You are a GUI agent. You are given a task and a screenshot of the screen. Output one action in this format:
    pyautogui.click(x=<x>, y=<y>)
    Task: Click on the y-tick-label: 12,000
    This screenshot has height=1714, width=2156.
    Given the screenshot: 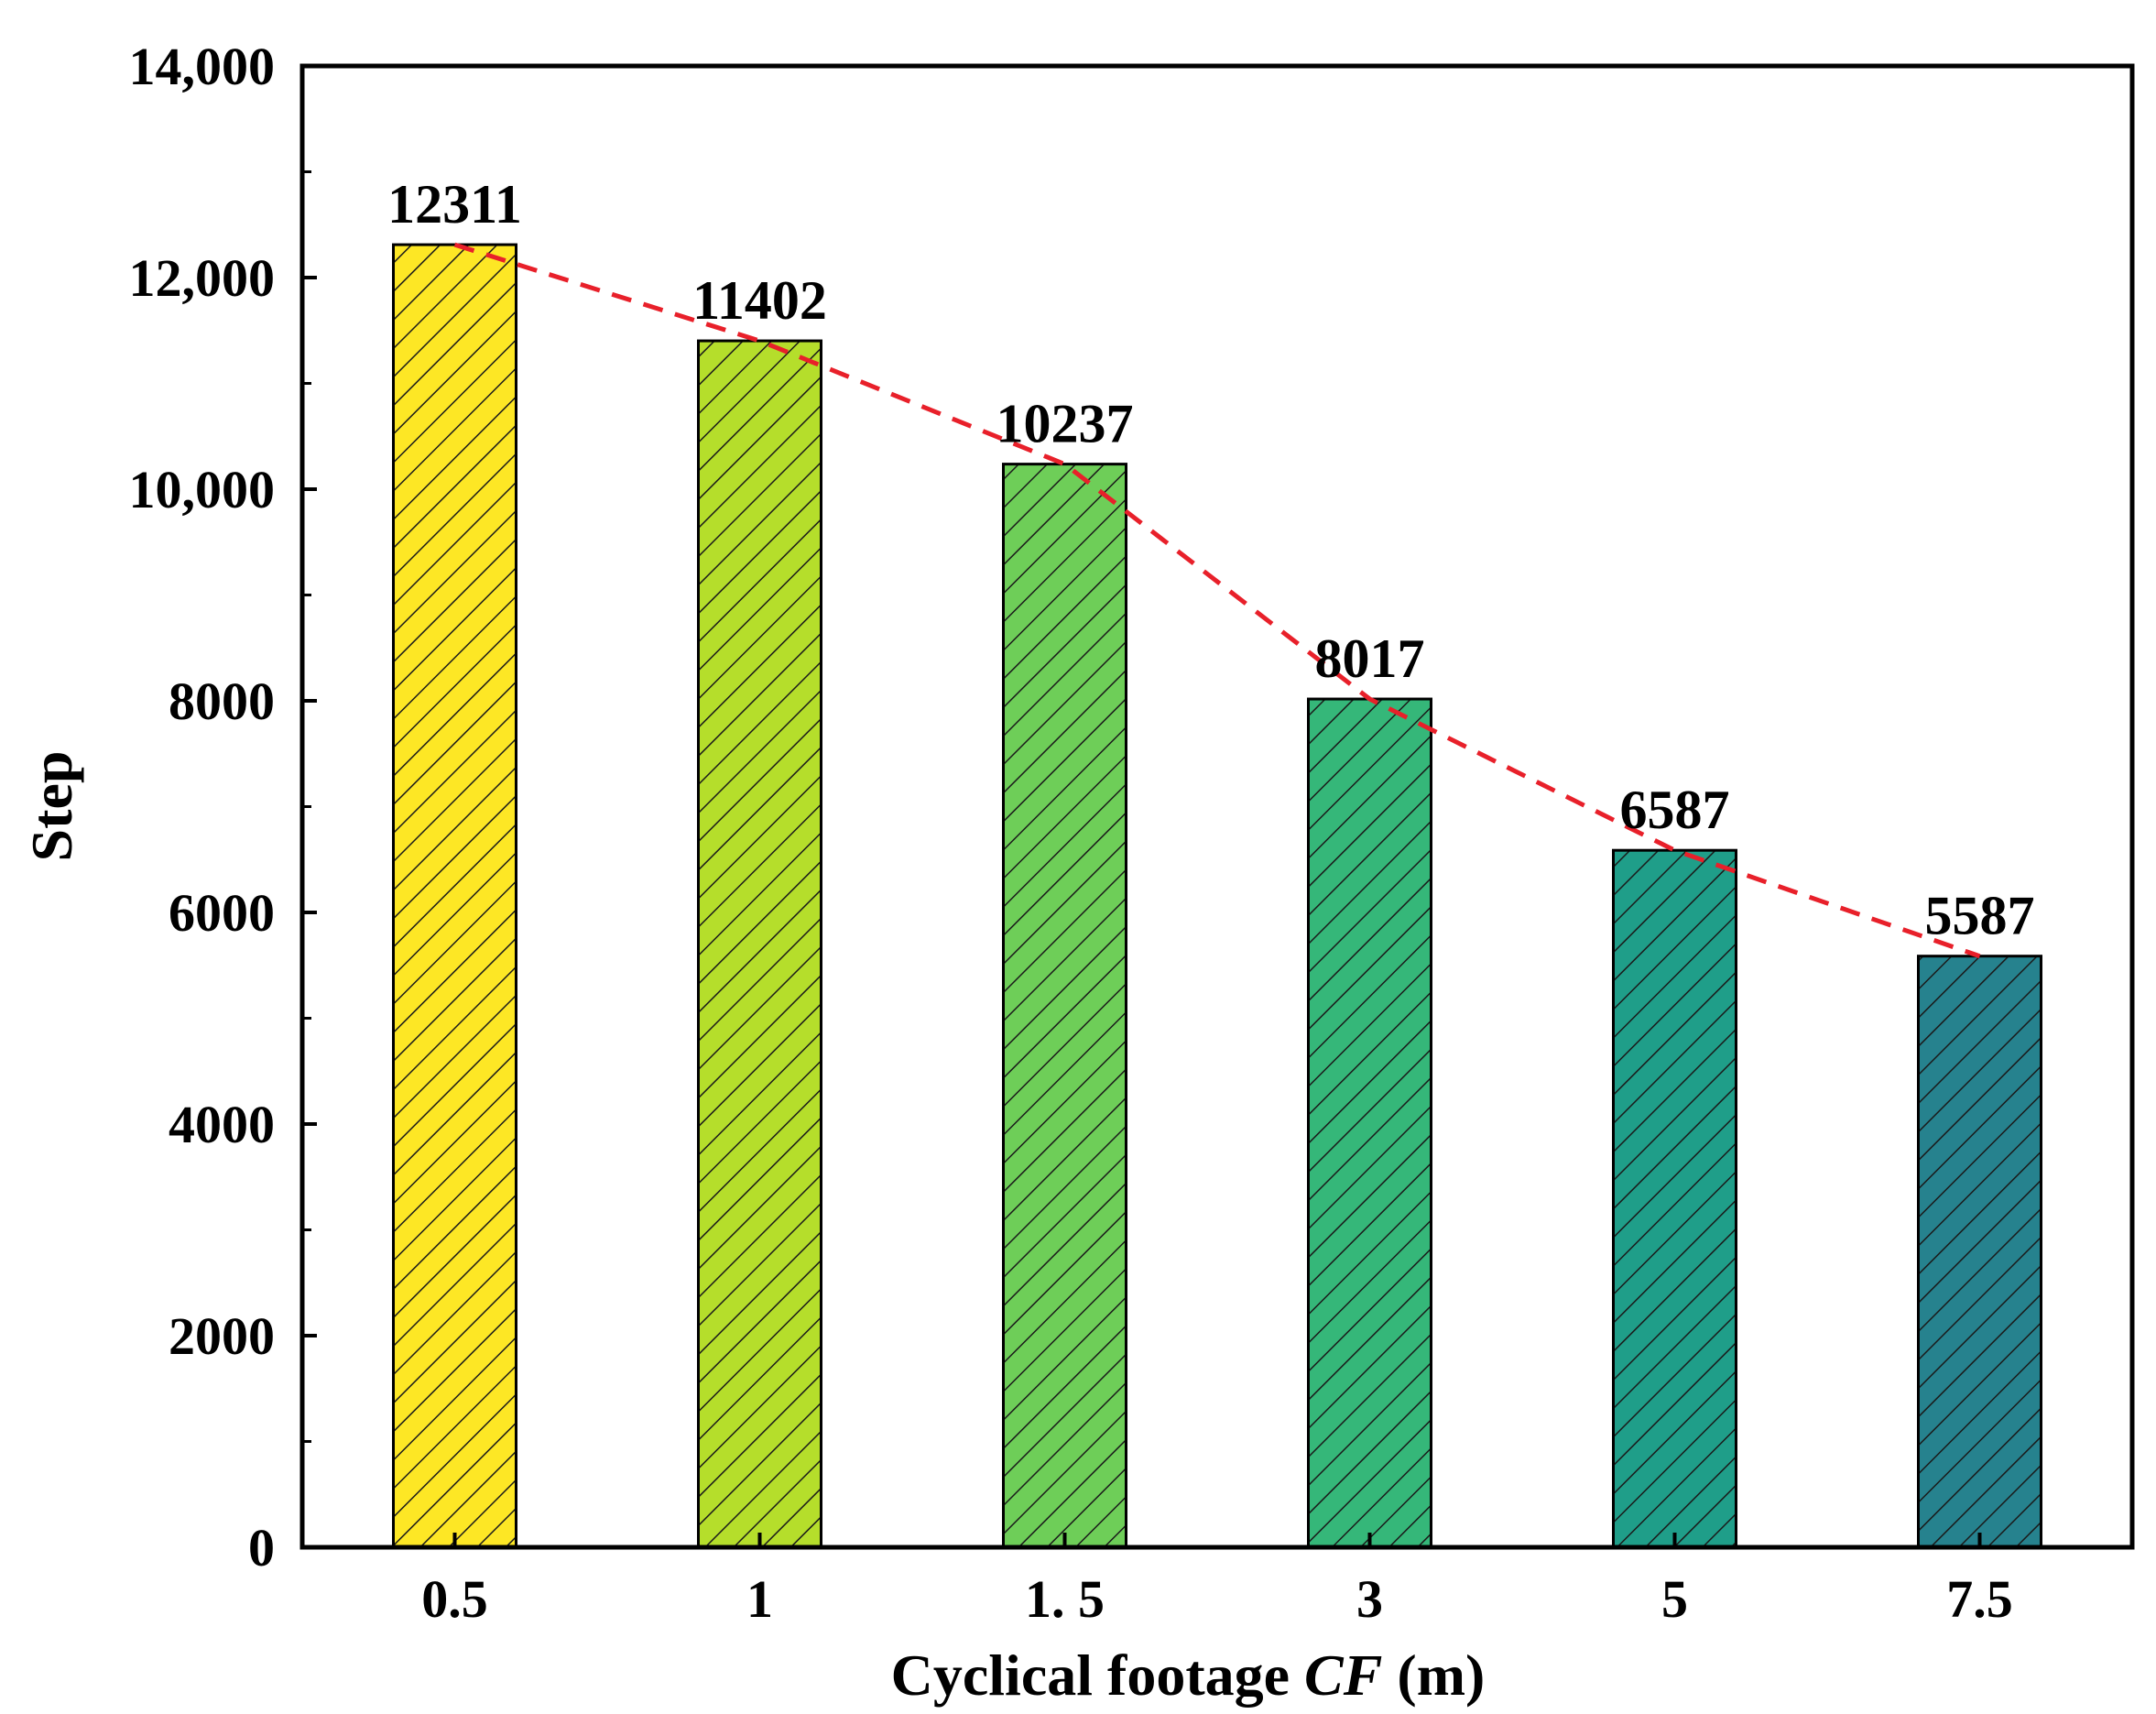 What is the action you would take?
    pyautogui.click(x=202, y=278)
    